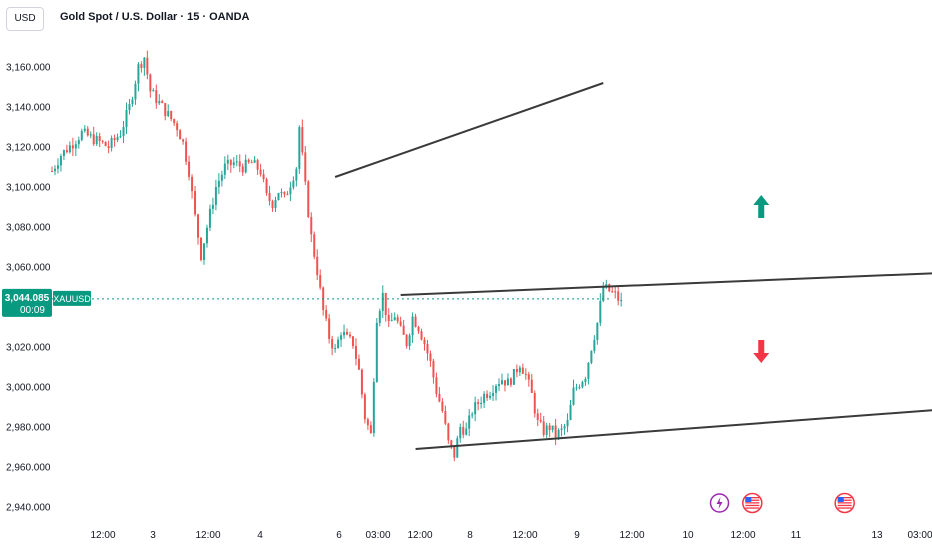 This screenshot has width=932, height=550. I want to click on flash-event-icon, so click(719, 503).